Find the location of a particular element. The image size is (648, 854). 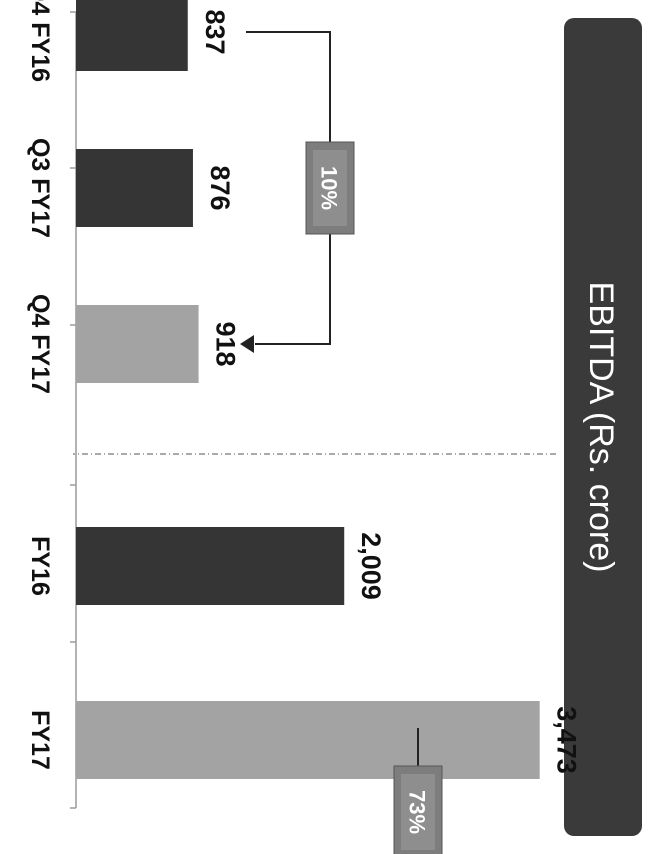

category-label-fy17: FY17 is located at coordinates (40, 740).